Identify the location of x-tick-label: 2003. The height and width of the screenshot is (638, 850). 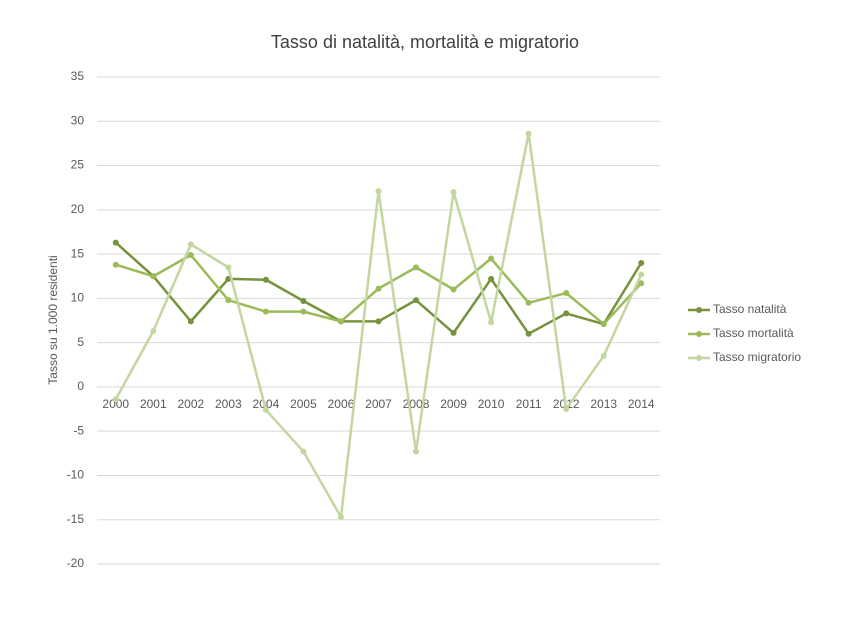
(228, 404).